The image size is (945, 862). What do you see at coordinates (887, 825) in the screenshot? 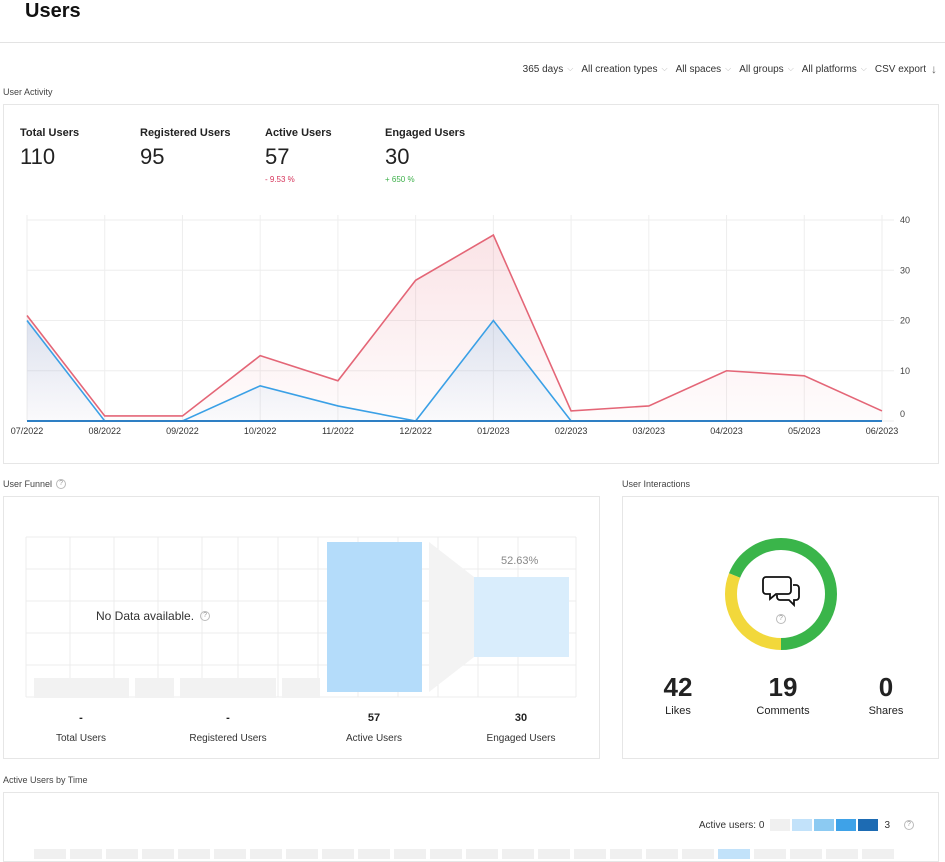
I see `legend-max-label: 3` at bounding box center [887, 825].